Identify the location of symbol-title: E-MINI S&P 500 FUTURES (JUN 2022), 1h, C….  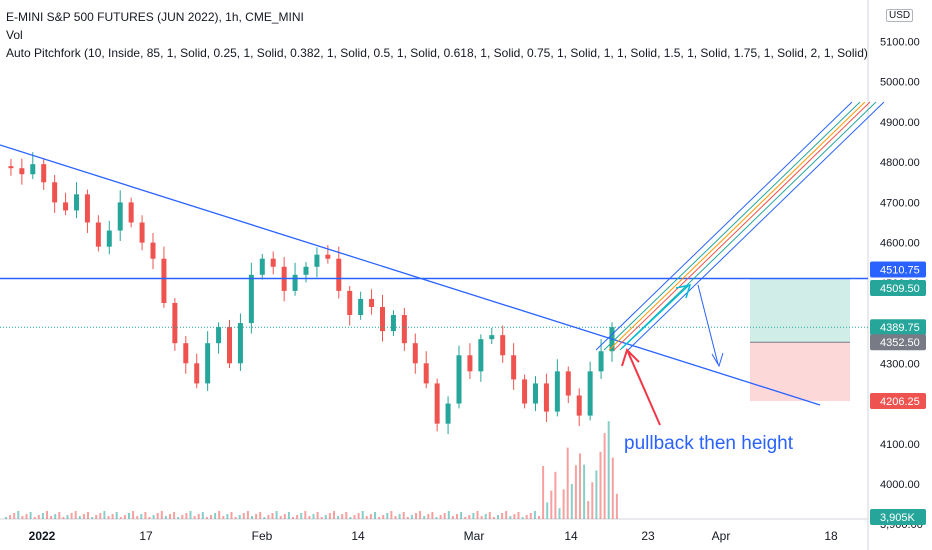
(155, 17).